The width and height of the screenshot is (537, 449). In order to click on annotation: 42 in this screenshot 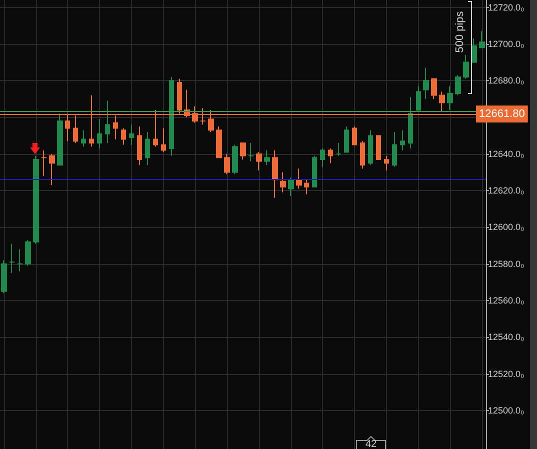, I will do `click(371, 444)`.